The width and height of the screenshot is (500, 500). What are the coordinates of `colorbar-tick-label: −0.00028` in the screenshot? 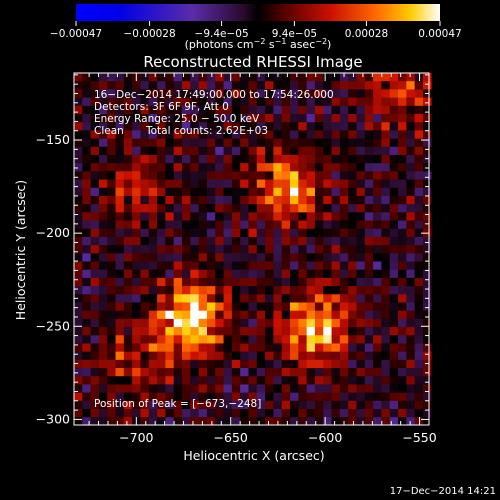 It's located at (149, 34).